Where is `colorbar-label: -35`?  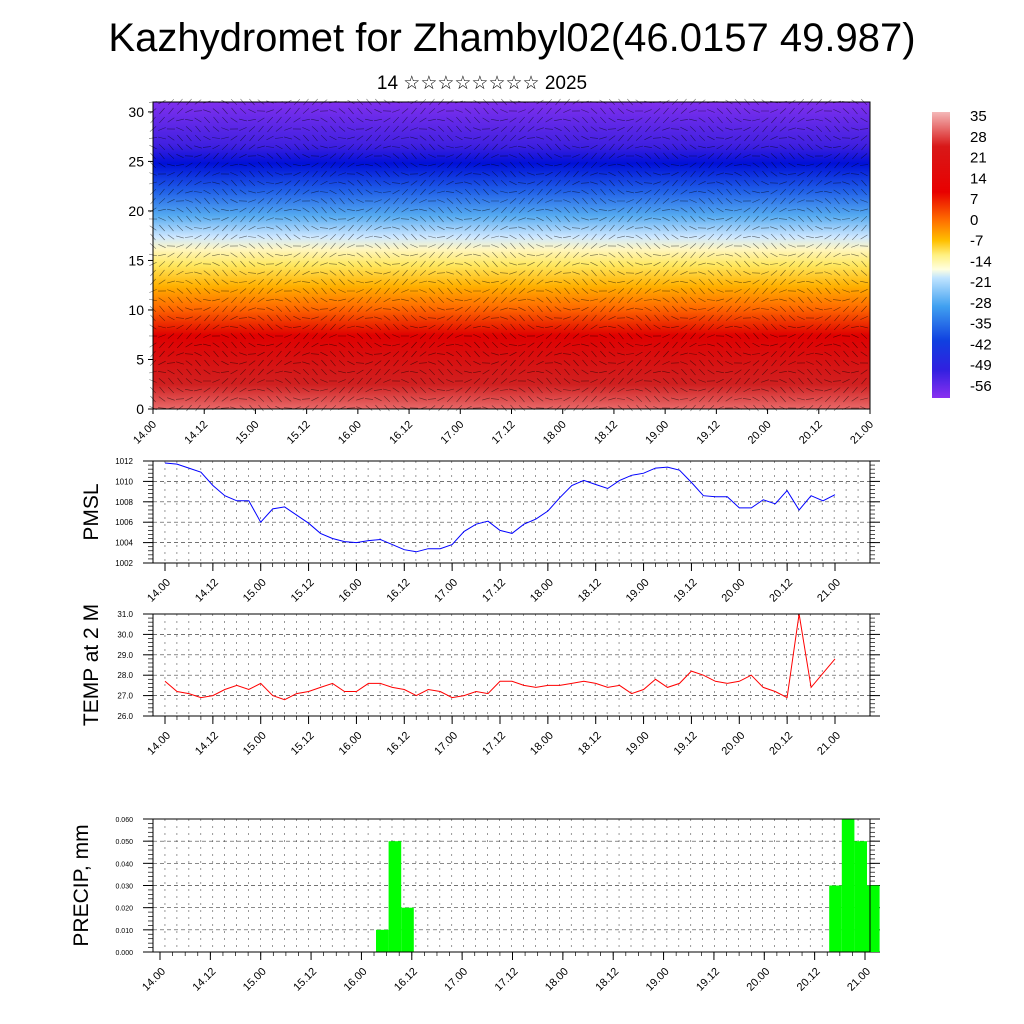 colorbar-label: -35 is located at coordinates (981, 324).